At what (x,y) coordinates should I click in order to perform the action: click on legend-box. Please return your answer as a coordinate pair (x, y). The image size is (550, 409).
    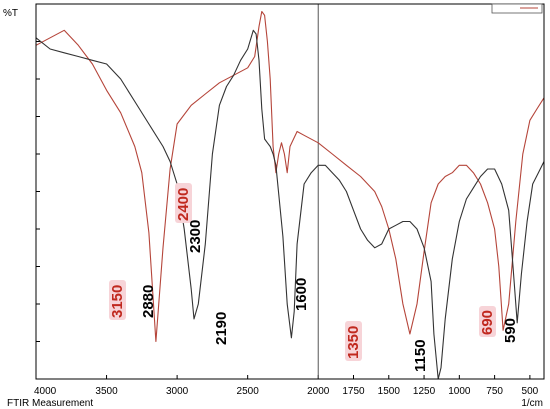
    Looking at the image, I should click on (517, 8).